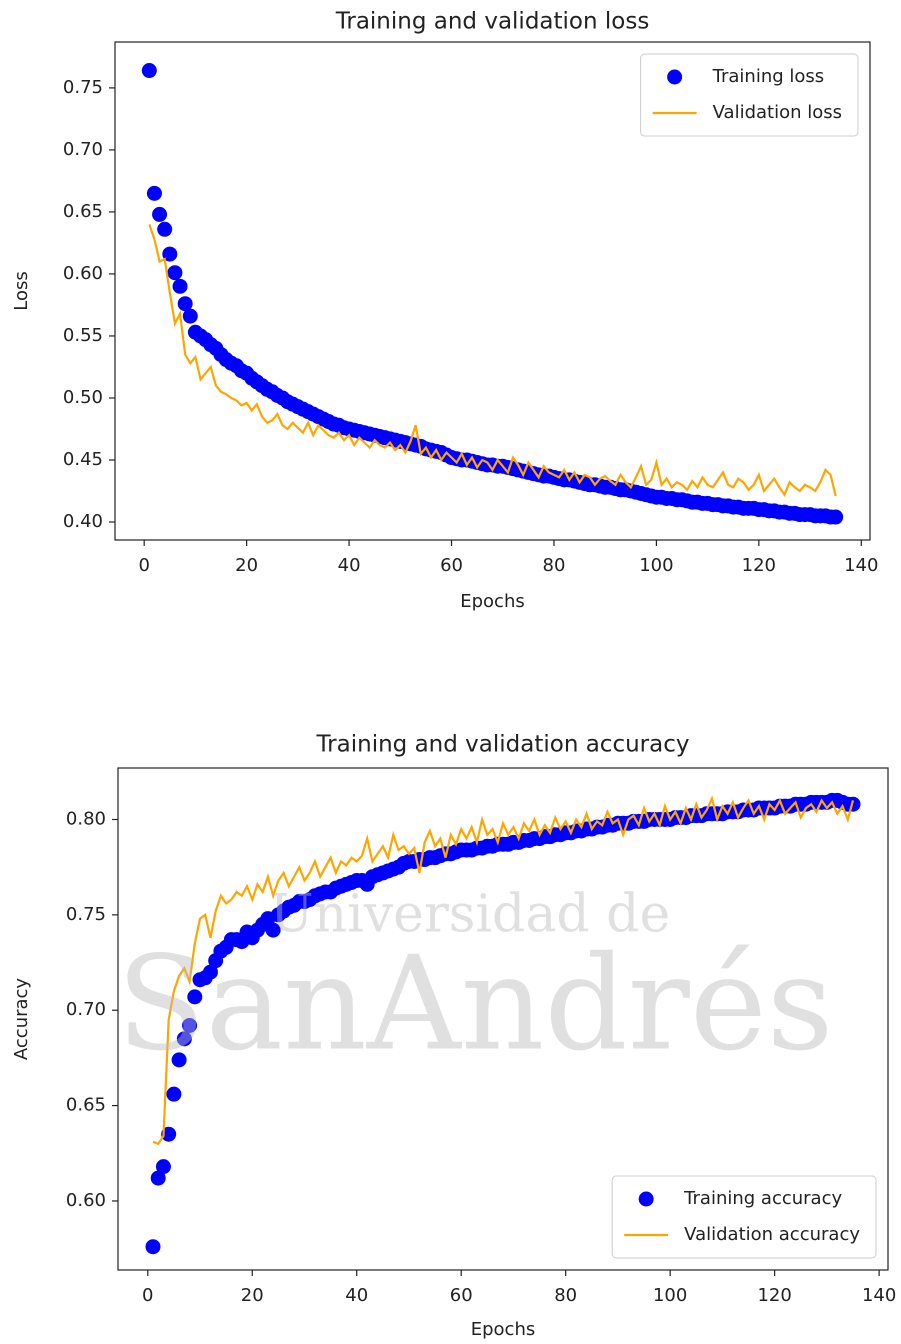 The width and height of the screenshot is (901, 1344). Describe the element at coordinates (21, 1019) in the screenshot. I see `y-axis-label: Accuracy` at that location.